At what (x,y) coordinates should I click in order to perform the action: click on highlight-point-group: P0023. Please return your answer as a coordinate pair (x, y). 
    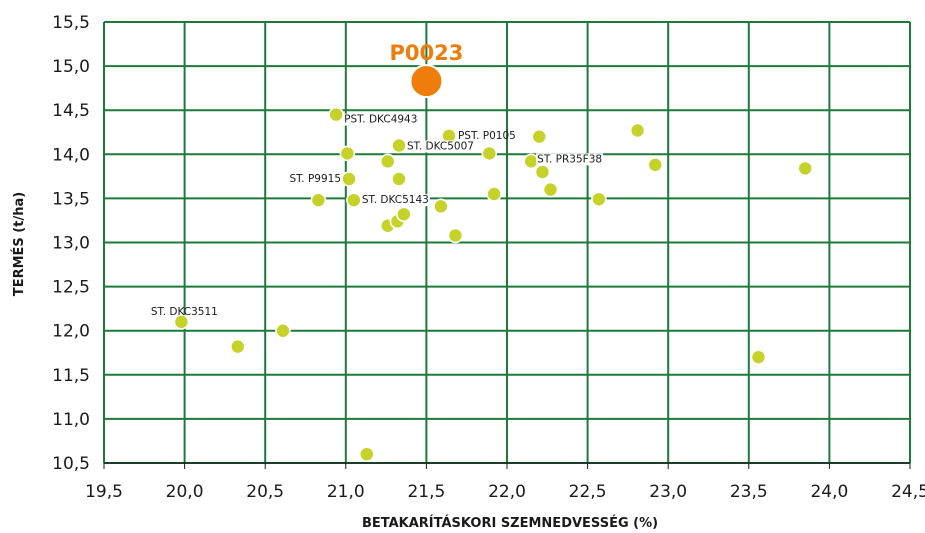
    Looking at the image, I should click on (426, 70).